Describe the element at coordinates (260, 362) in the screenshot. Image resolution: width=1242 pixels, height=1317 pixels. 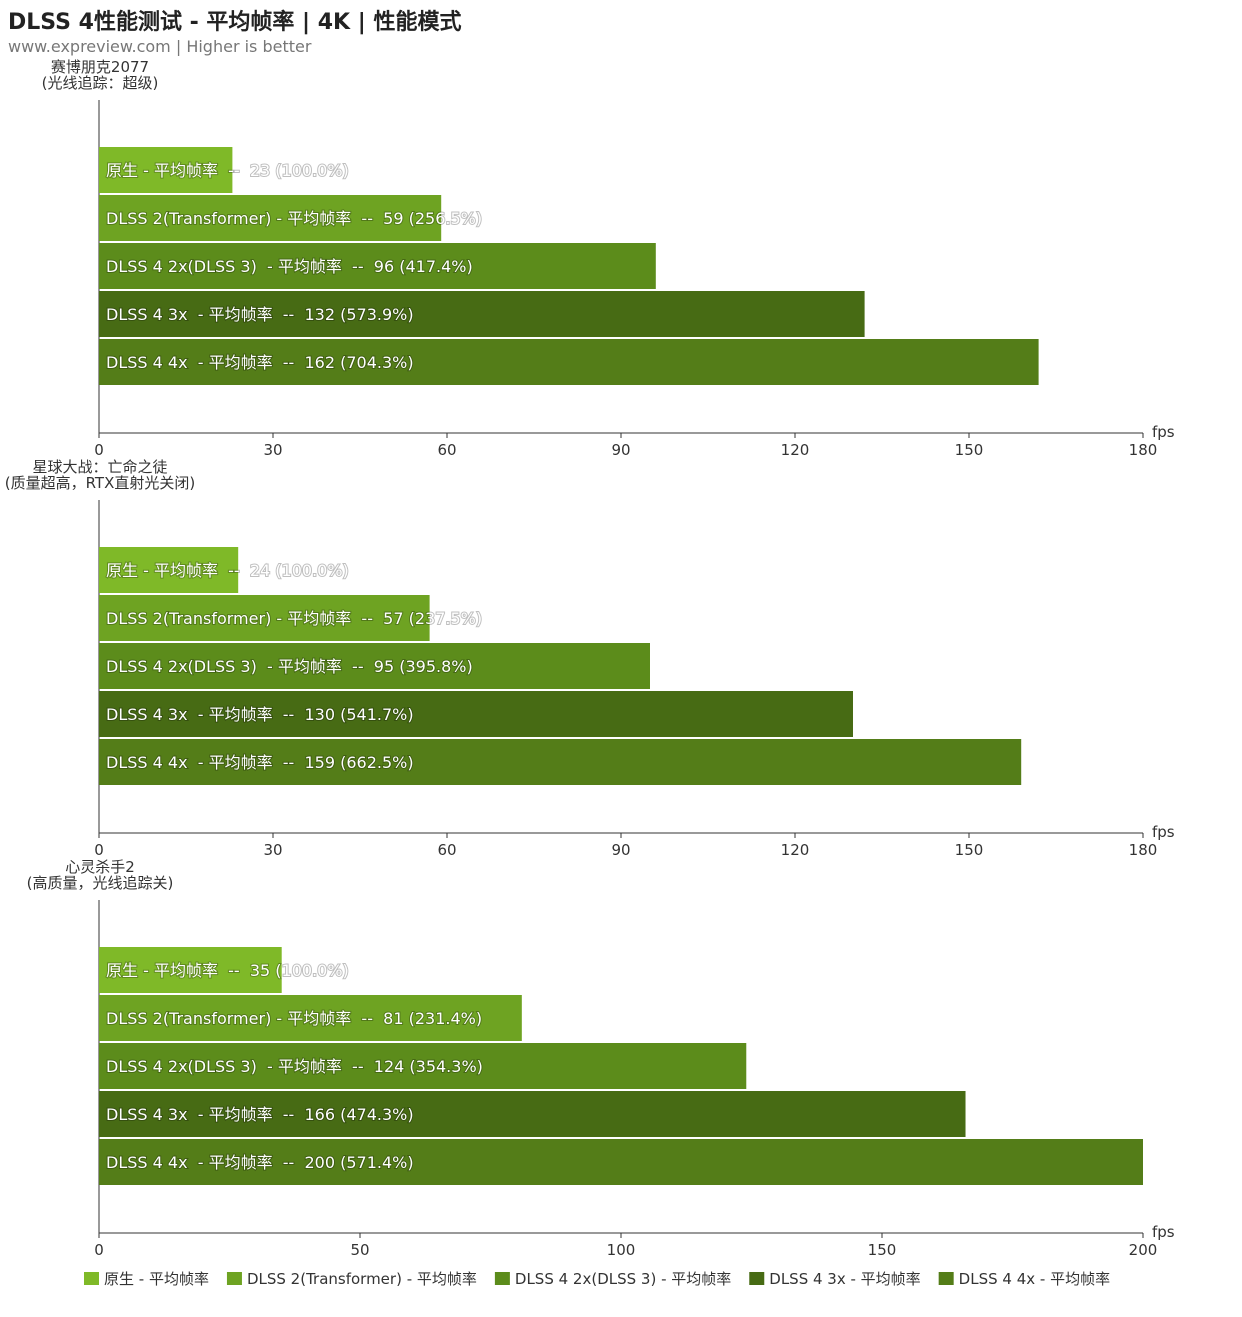
I see `bar-label: DLSS 4 4x - 平均帧率 -- 162 (704.3%)` at that location.